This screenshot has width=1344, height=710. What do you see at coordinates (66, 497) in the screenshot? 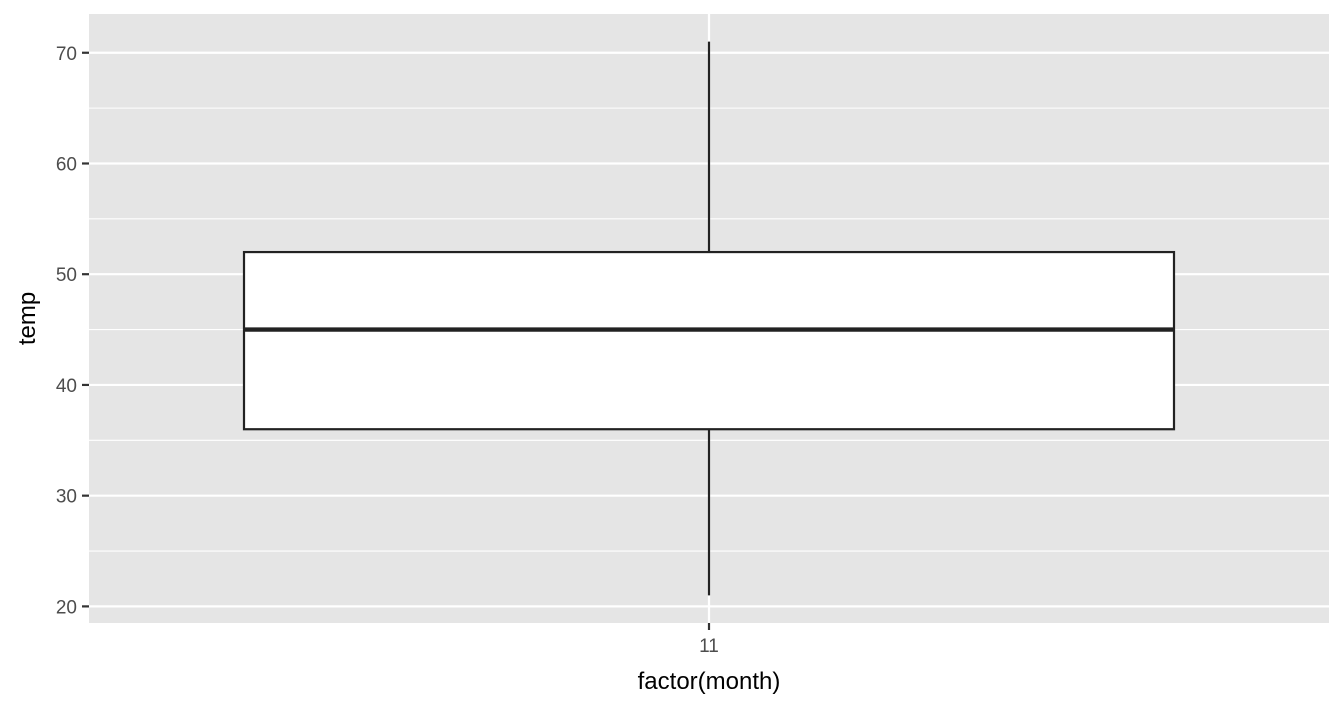
I see `y-tick-label: 30` at bounding box center [66, 497].